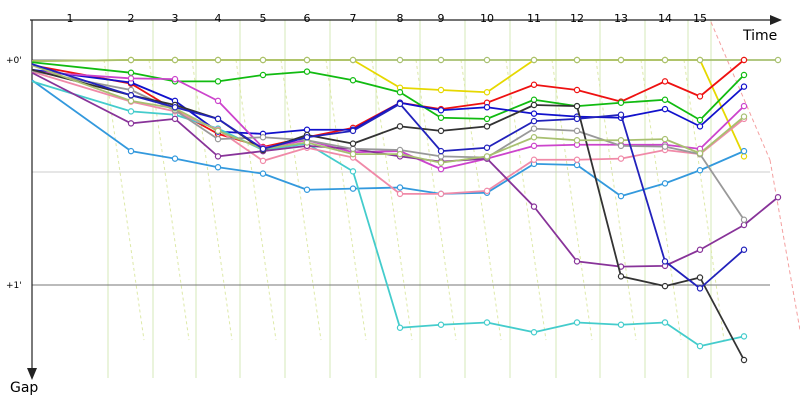  What do you see at coordinates (387, 18) in the screenshot?
I see `lap-labels: 1 2 3 4 5 6 7 8 9 10 11 12 13 14 15` at bounding box center [387, 18].